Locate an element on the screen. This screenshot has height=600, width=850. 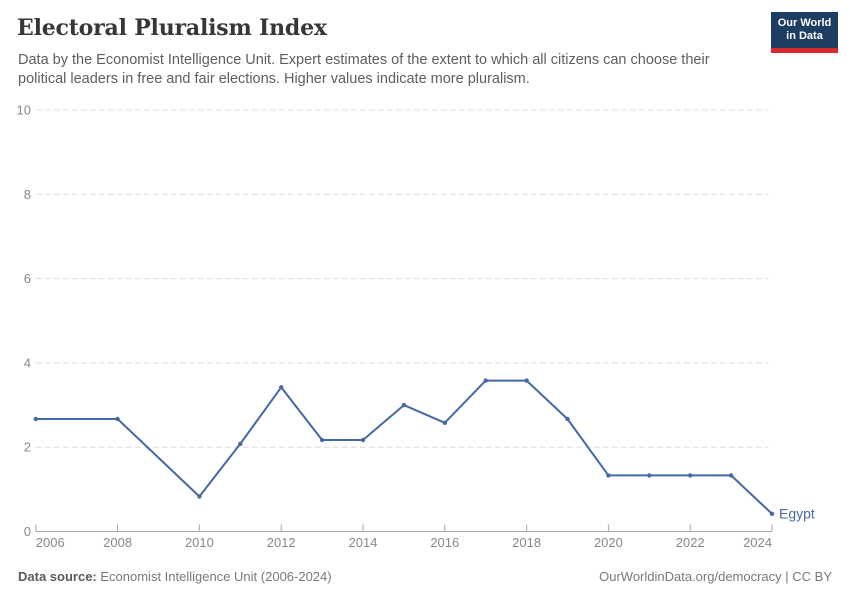
data-point-egypt-2023 is located at coordinates (731, 475).